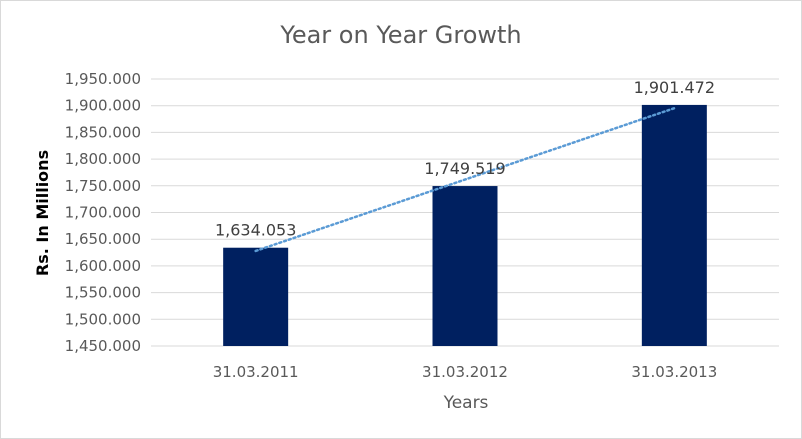 This screenshot has width=802, height=439. What do you see at coordinates (103, 266) in the screenshot?
I see `y-tick-label: 1,600.000` at bounding box center [103, 266].